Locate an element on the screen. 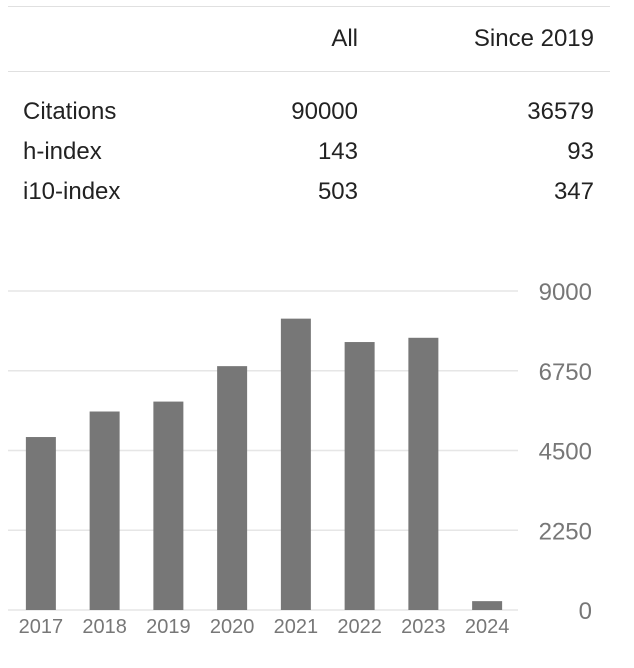 The image size is (634, 668). y-tick-label: 4500 is located at coordinates (565, 452).